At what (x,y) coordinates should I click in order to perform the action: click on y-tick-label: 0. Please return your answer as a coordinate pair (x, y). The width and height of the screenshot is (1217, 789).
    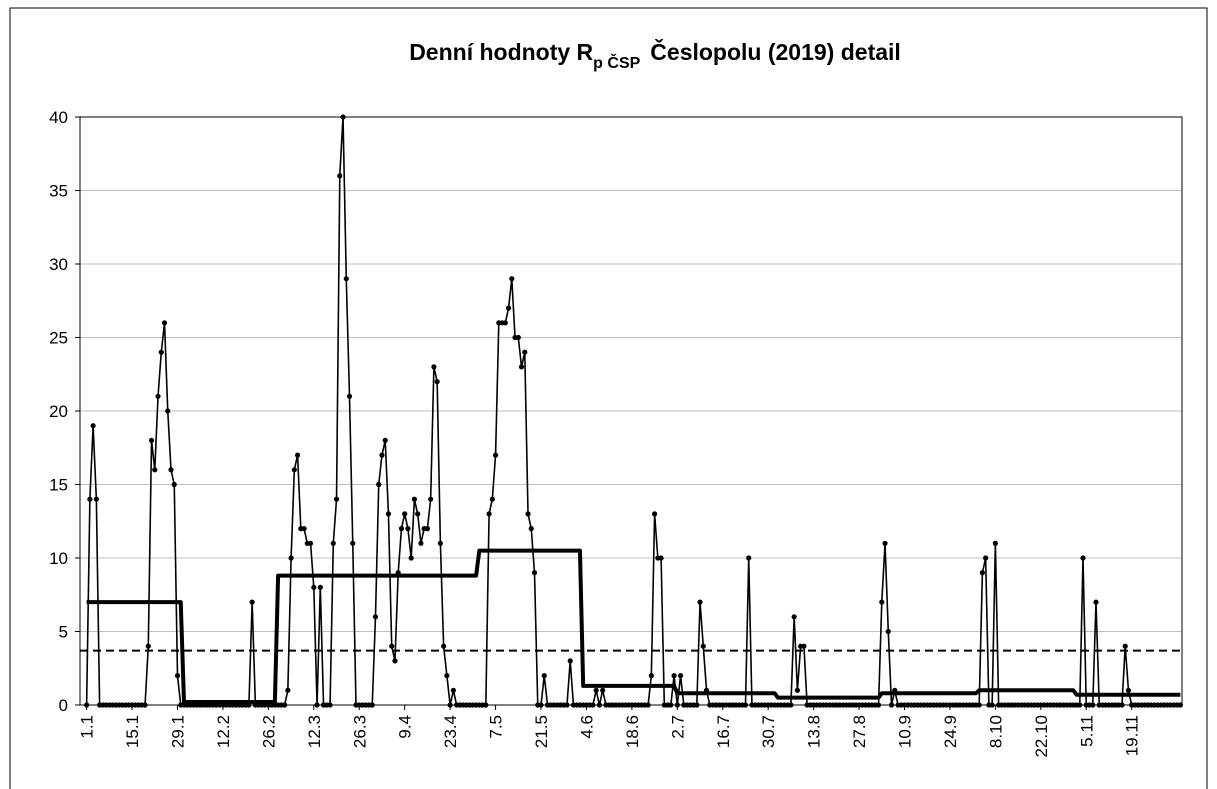
    Looking at the image, I should click on (63, 705).